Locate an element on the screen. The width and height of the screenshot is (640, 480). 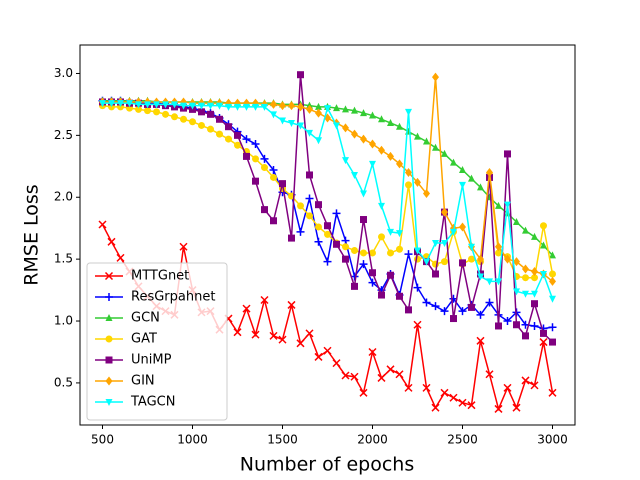
y-tick-label: 3.0 is located at coordinates (63, 73).